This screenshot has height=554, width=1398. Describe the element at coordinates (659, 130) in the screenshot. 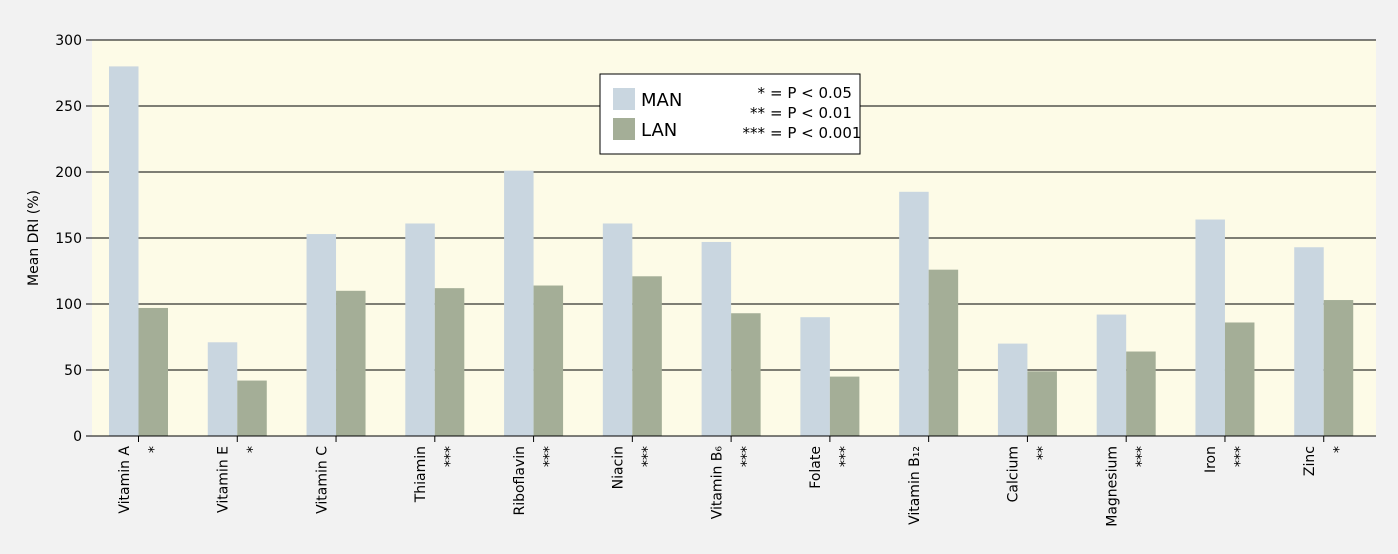

I see `legend-label: LAN` at that location.